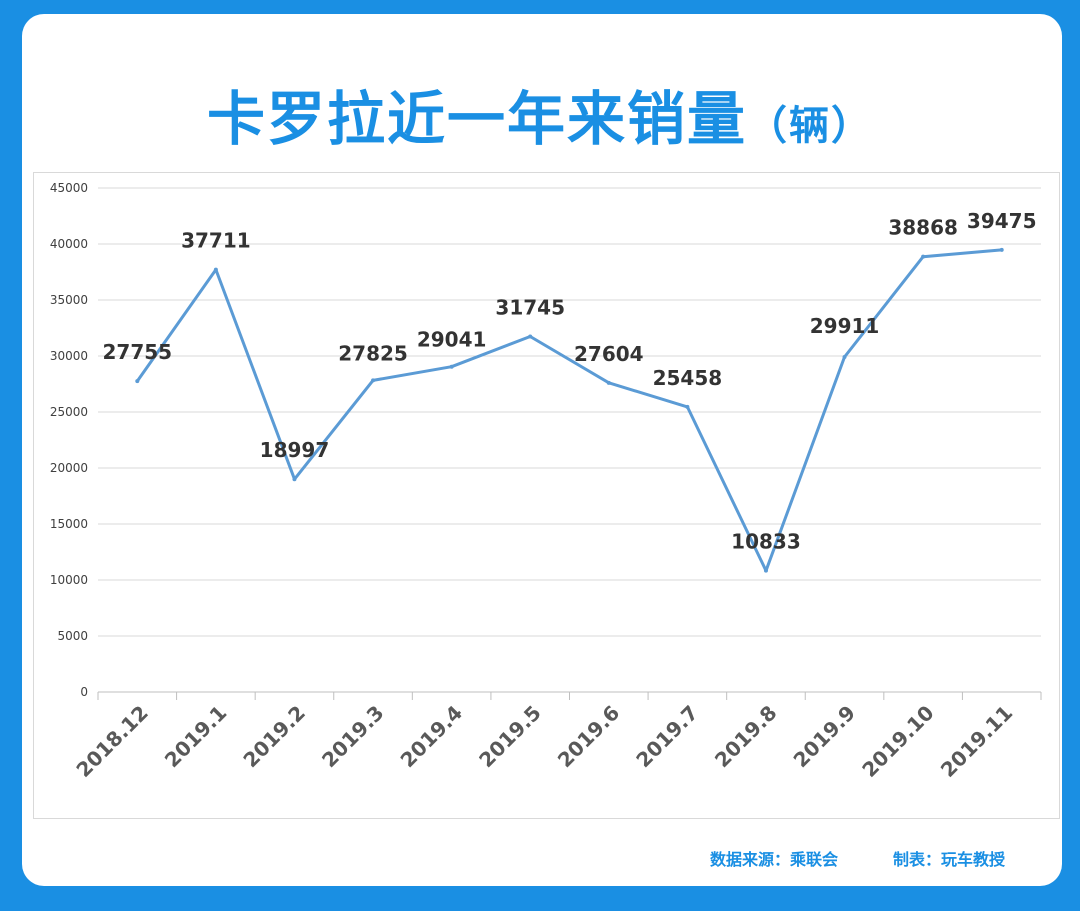 This screenshot has width=1080, height=911. Describe the element at coordinates (69, 244) in the screenshot. I see `y-tick-label: 40000` at that location.